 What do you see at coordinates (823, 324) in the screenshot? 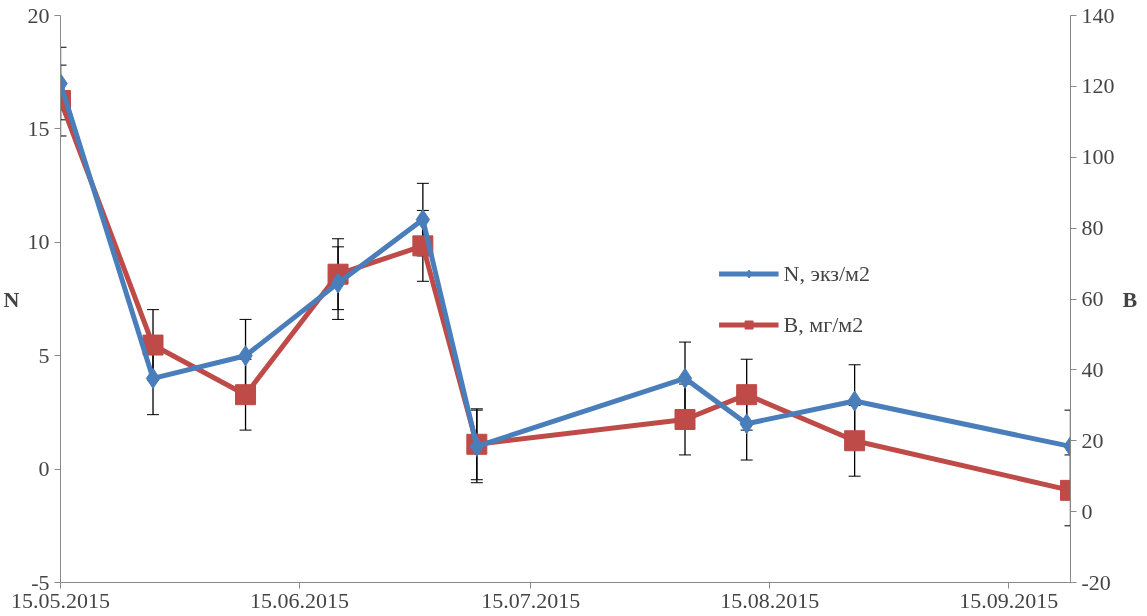
I see `legend-label: B, мг/м2` at bounding box center [823, 324].